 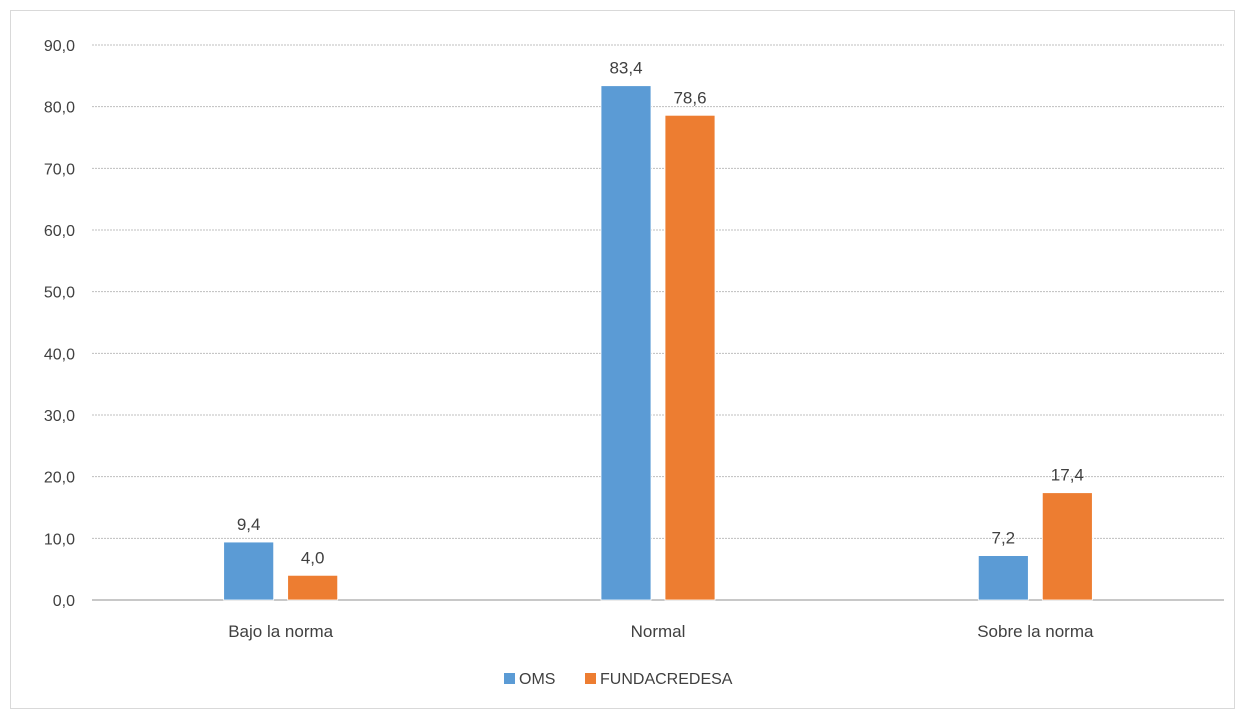 I want to click on data-label: 83,4, so click(x=625, y=68).